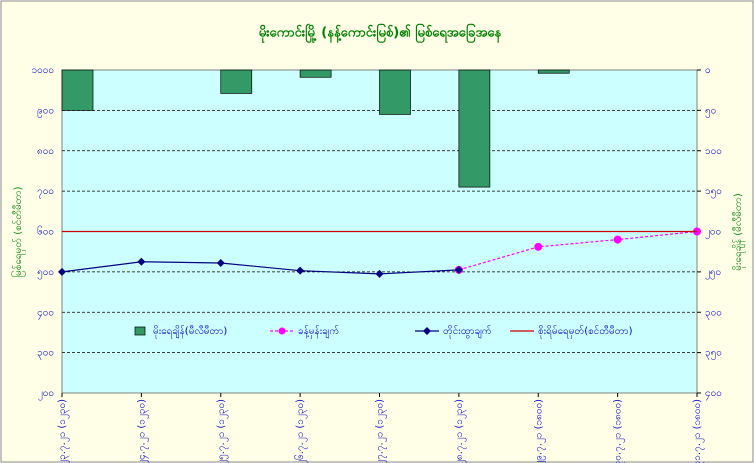 Image resolution: width=754 pixels, height=463 pixels. What do you see at coordinates (318, 331) in the screenshot?
I see `legend-label: ခန့်မှန်းချက်` at bounding box center [318, 331].